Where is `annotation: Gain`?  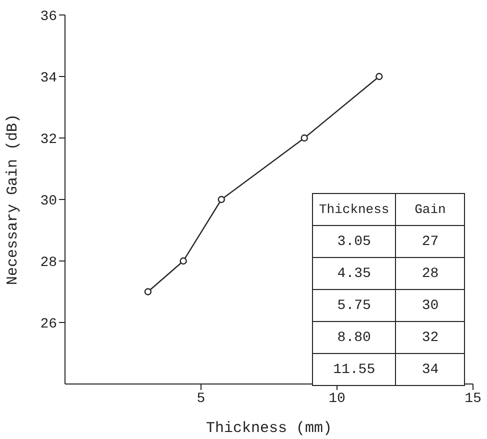
annotation: Gain is located at coordinates (430, 210).